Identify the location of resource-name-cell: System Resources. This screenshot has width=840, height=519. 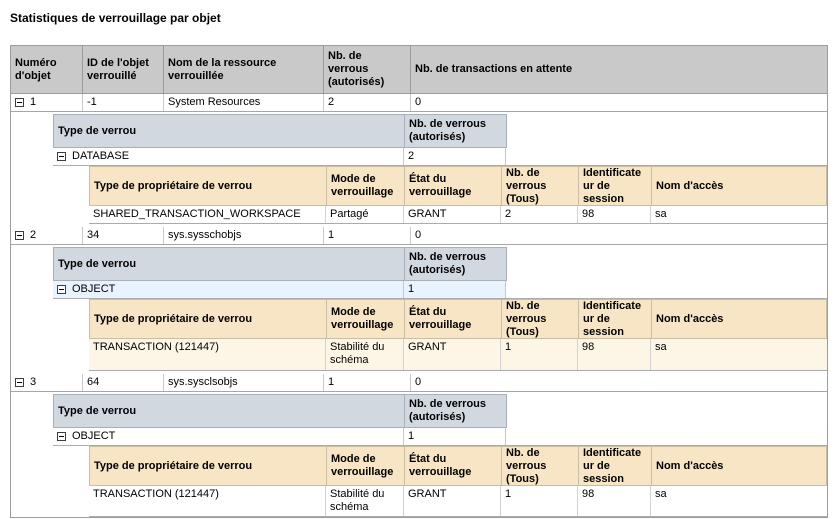
(244, 102).